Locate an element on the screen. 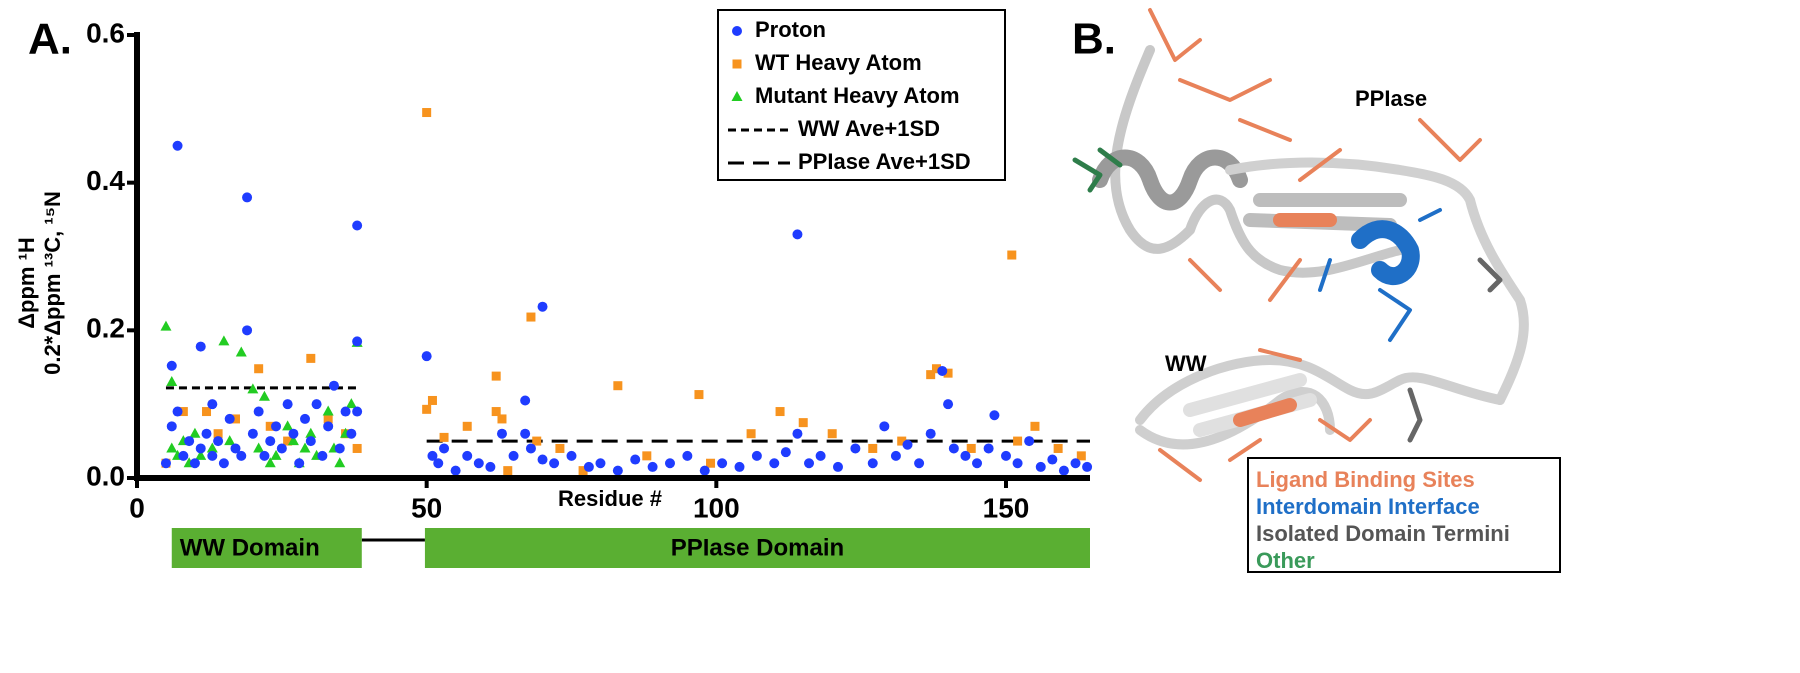  legend-label: PPIase Ave+1SD is located at coordinates (884, 161).